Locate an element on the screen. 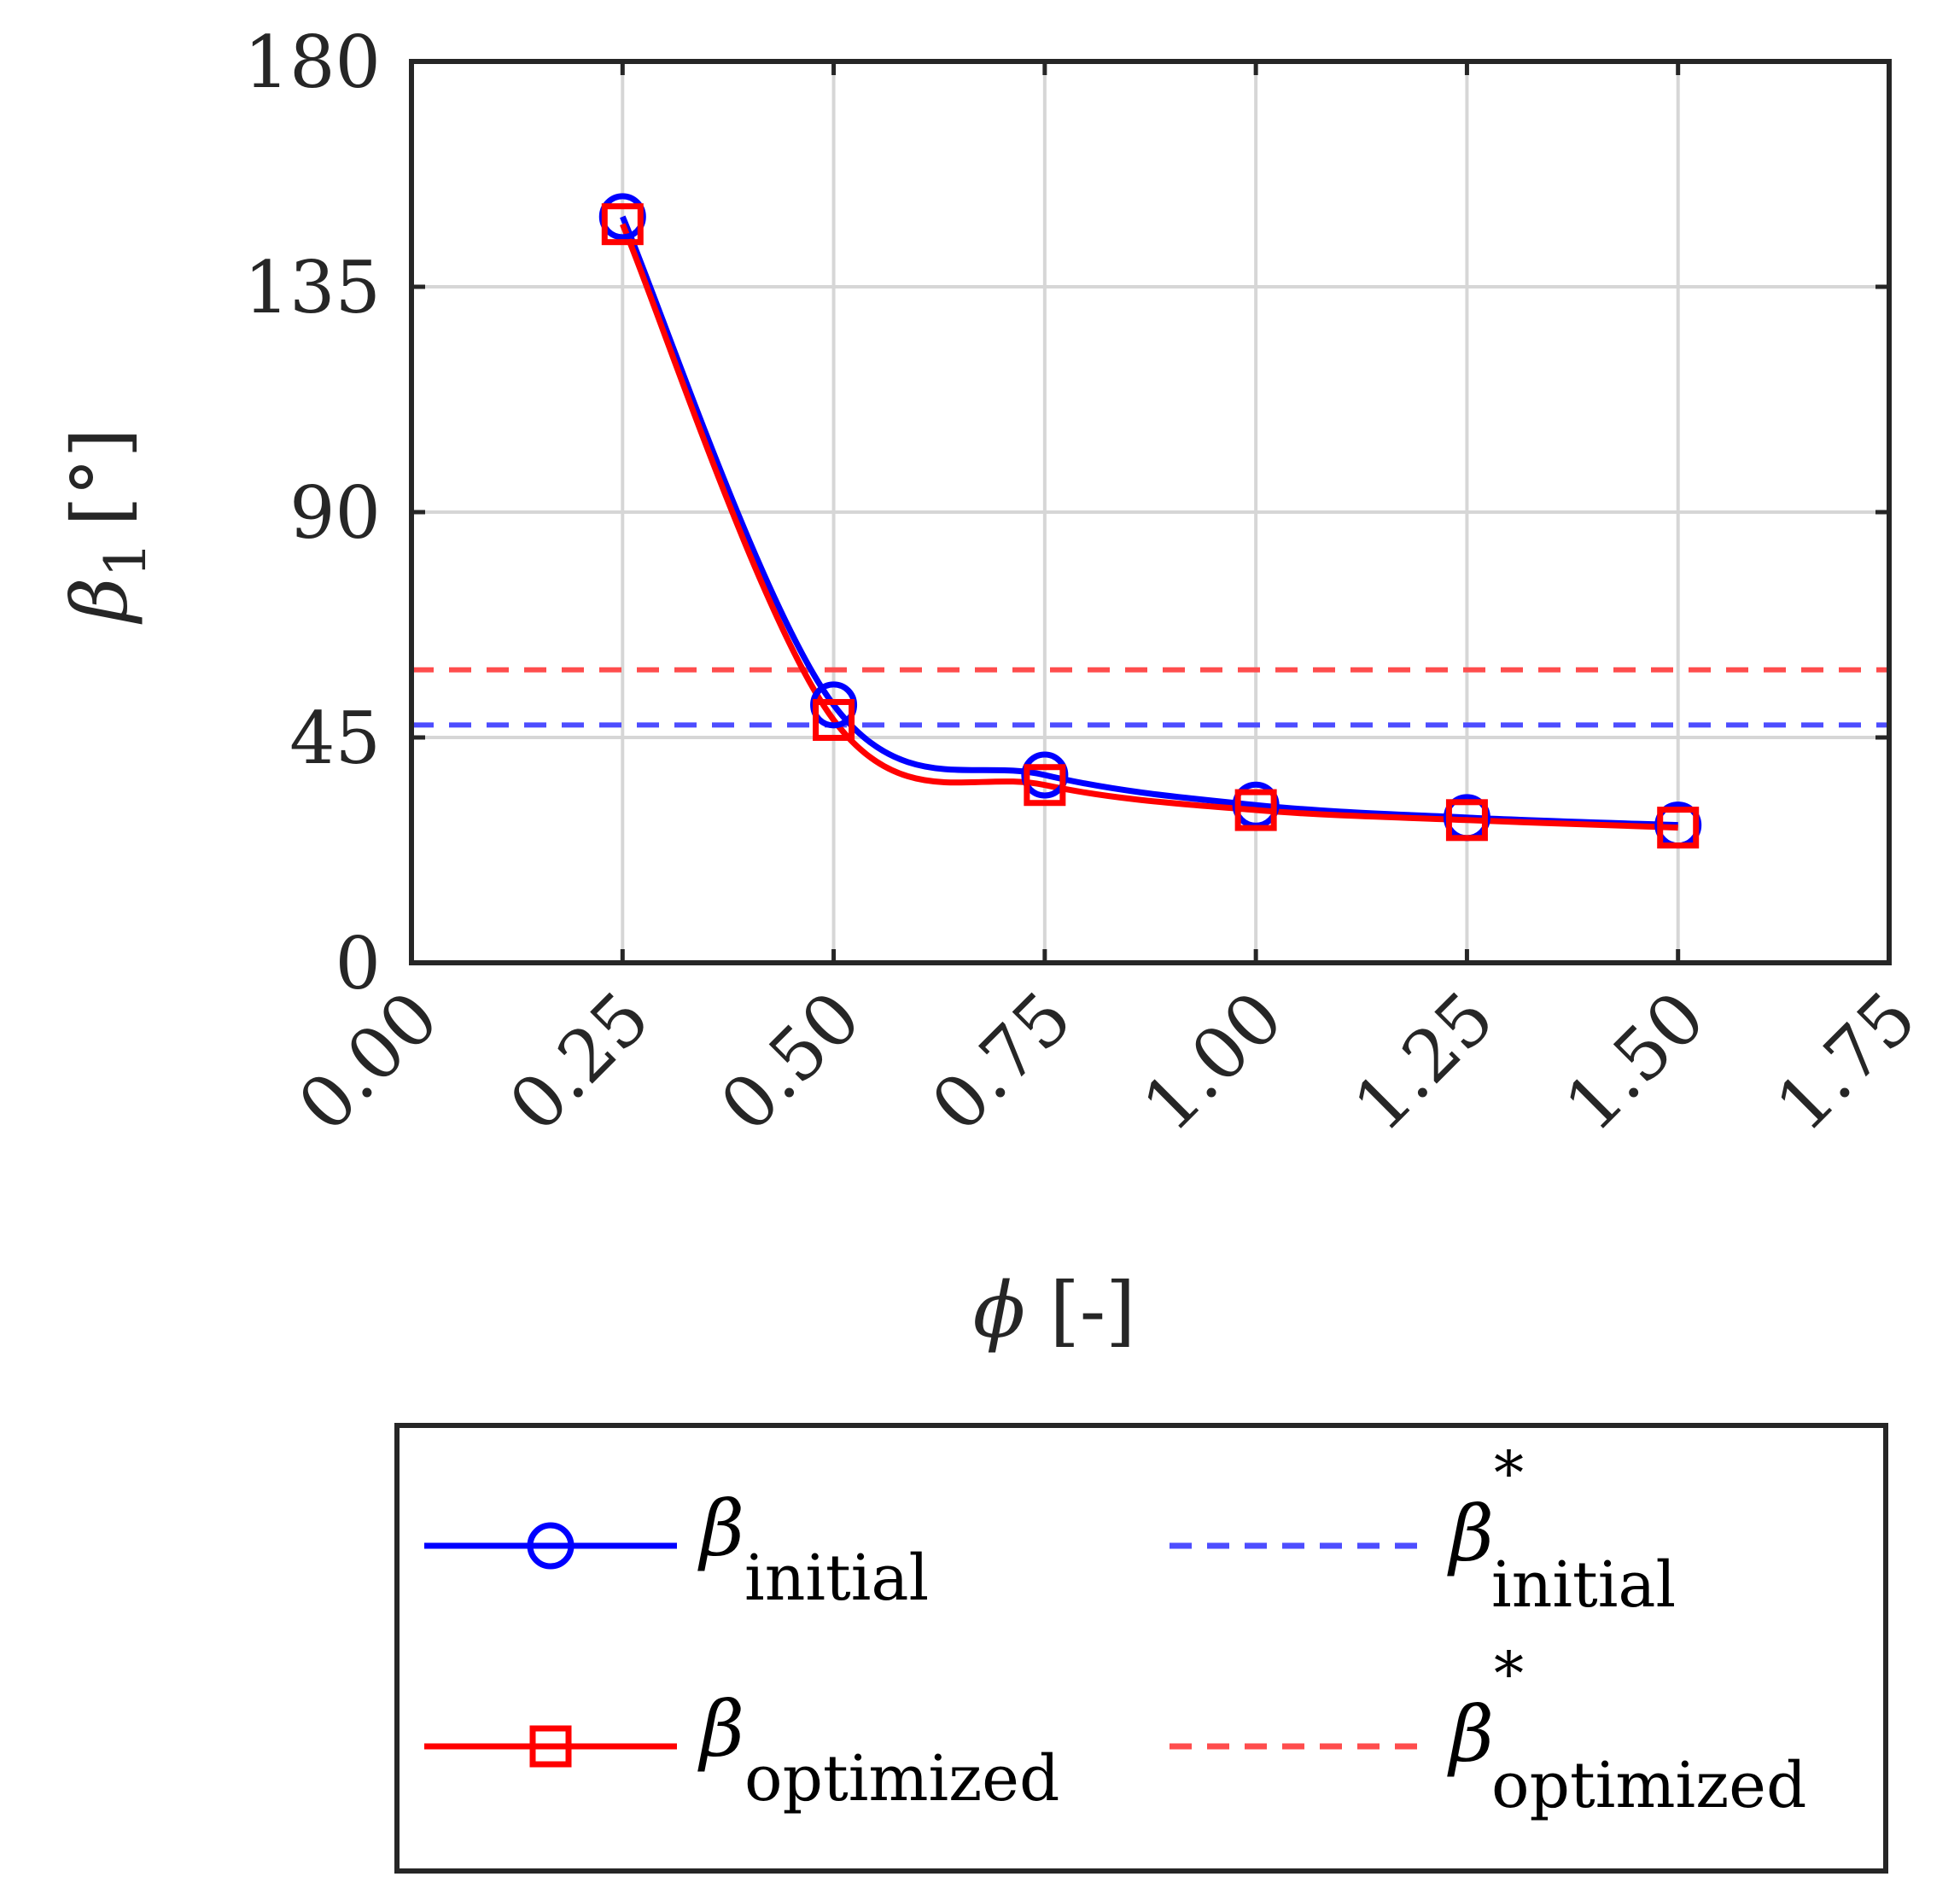  legend-label-beta-star-initial: β* initial is located at coordinates (1561, 1530).